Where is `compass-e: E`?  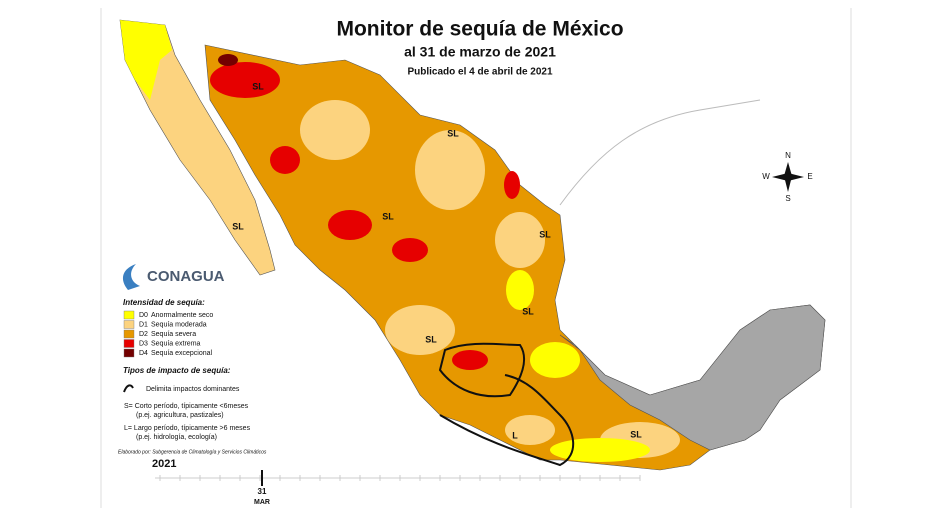
compass-e: E is located at coordinates (809, 176).